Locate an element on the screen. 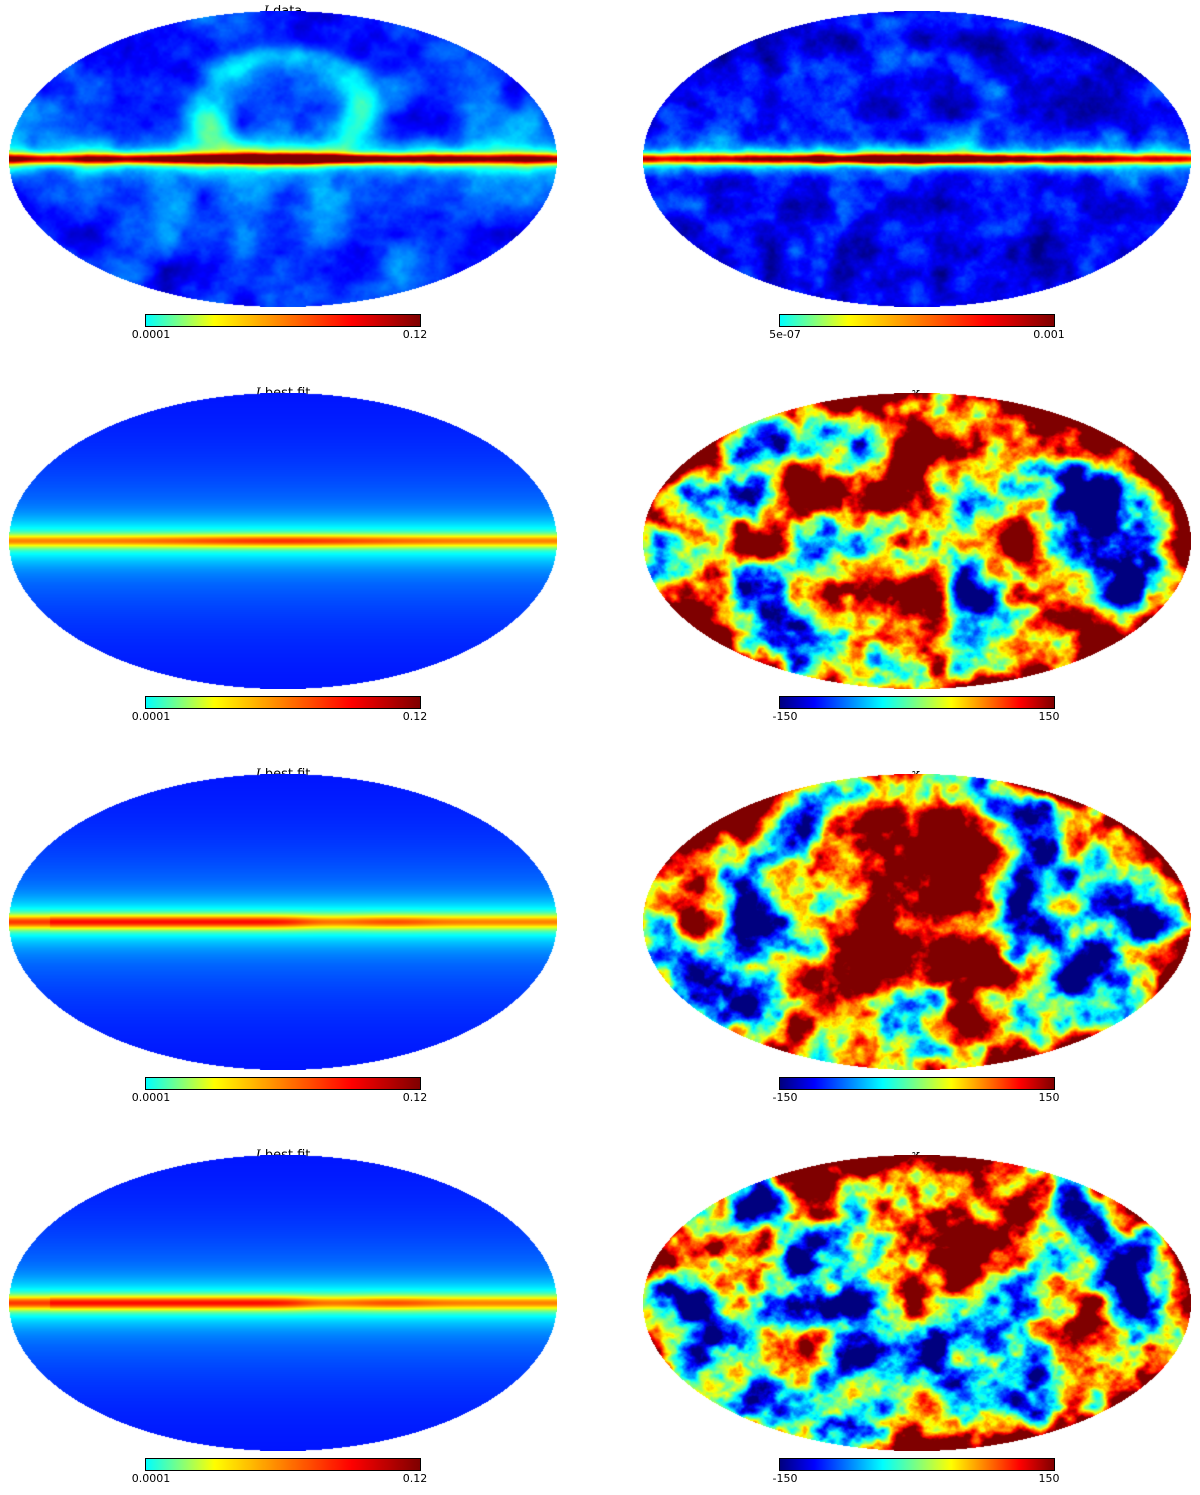 This screenshot has height=1495, width=1200. panel-2-1-colorbar-max-label: 150 is located at coordinates (1049, 1097).